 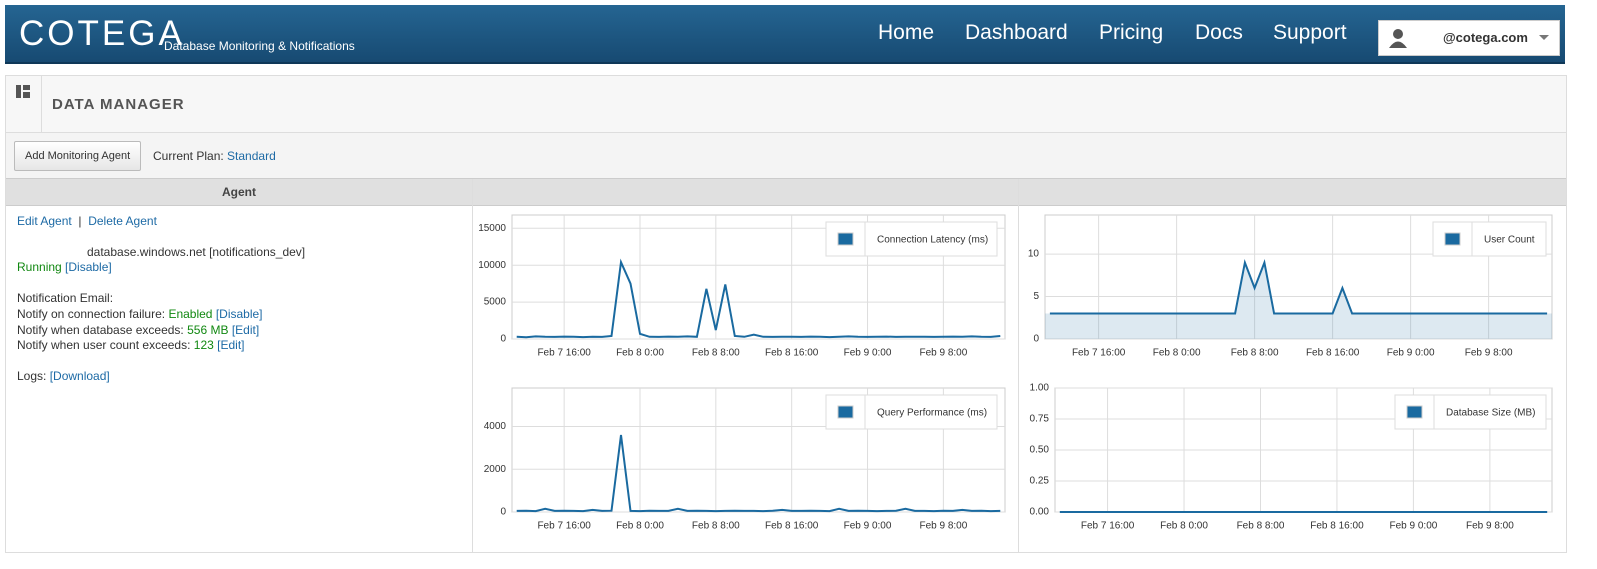 What do you see at coordinates (24, 104) in the screenshot?
I see `icon-box` at bounding box center [24, 104].